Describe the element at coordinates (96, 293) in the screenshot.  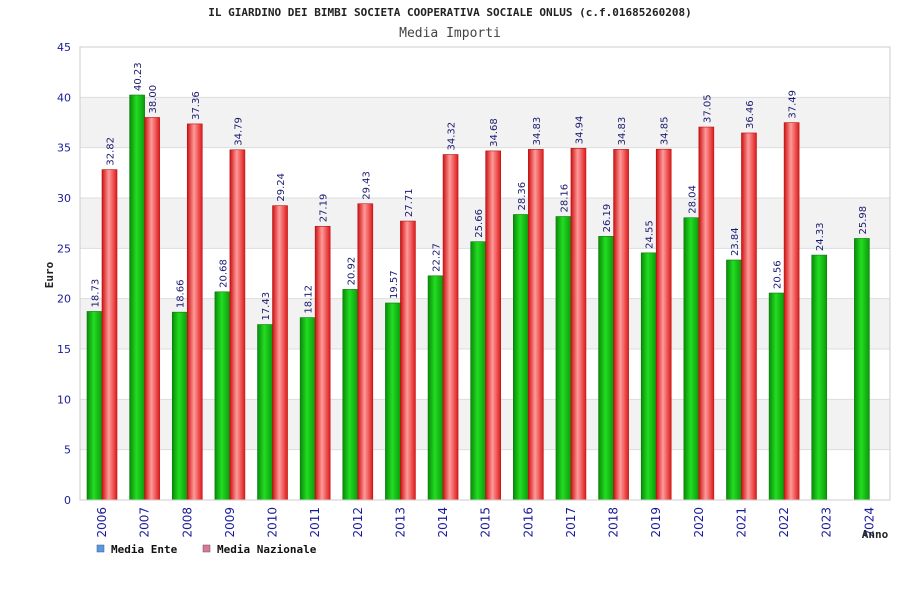
I see `data-label: 18.73` at that location.